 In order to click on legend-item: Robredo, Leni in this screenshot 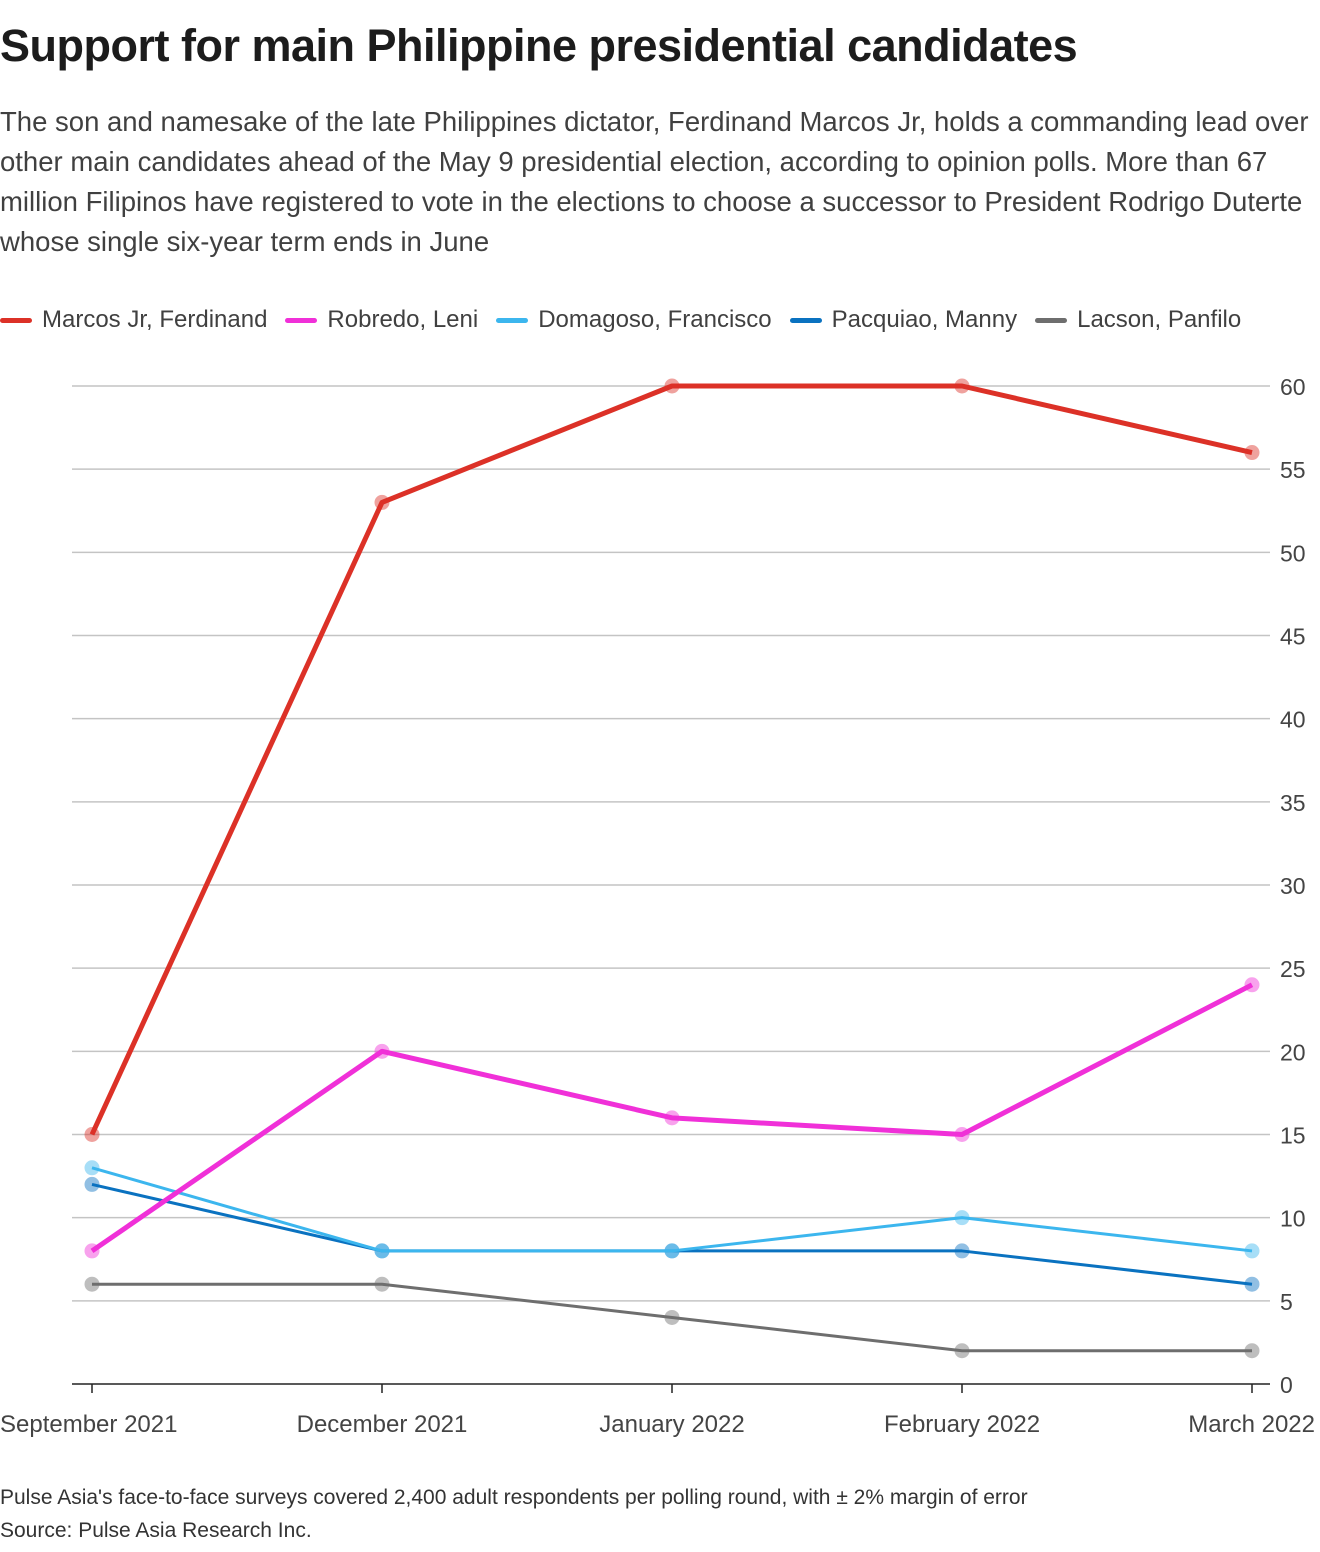, I will do `click(381, 320)`.